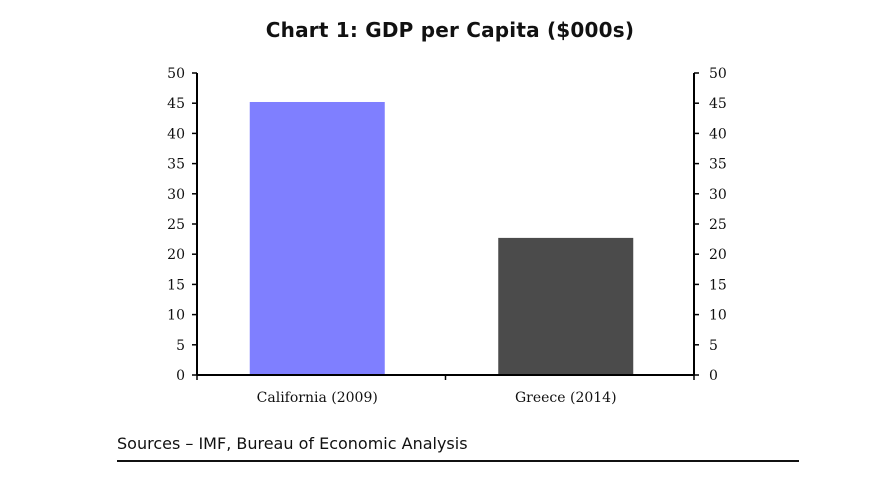 This screenshot has height=495, width=880. I want to click on right-tick-label-30: 30, so click(718, 195).